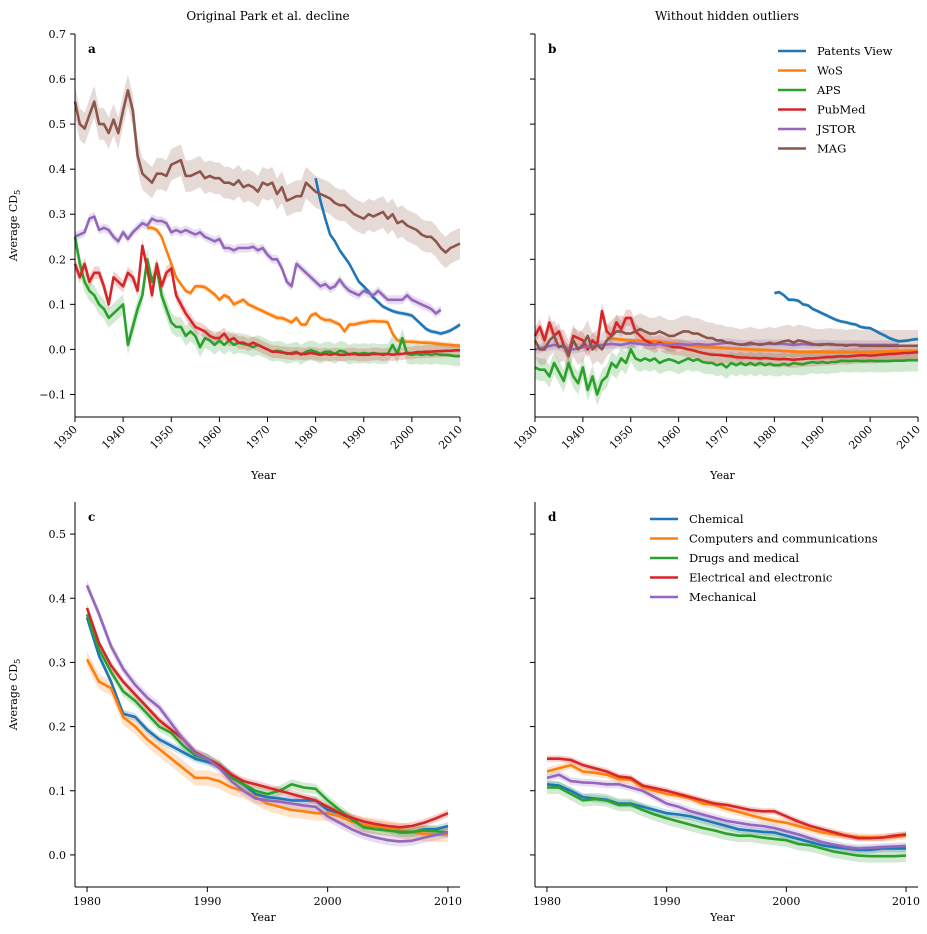 This screenshot has width=927, height=934. What do you see at coordinates (855, 51) in the screenshot?
I see `legend-entry: Patents View` at bounding box center [855, 51].